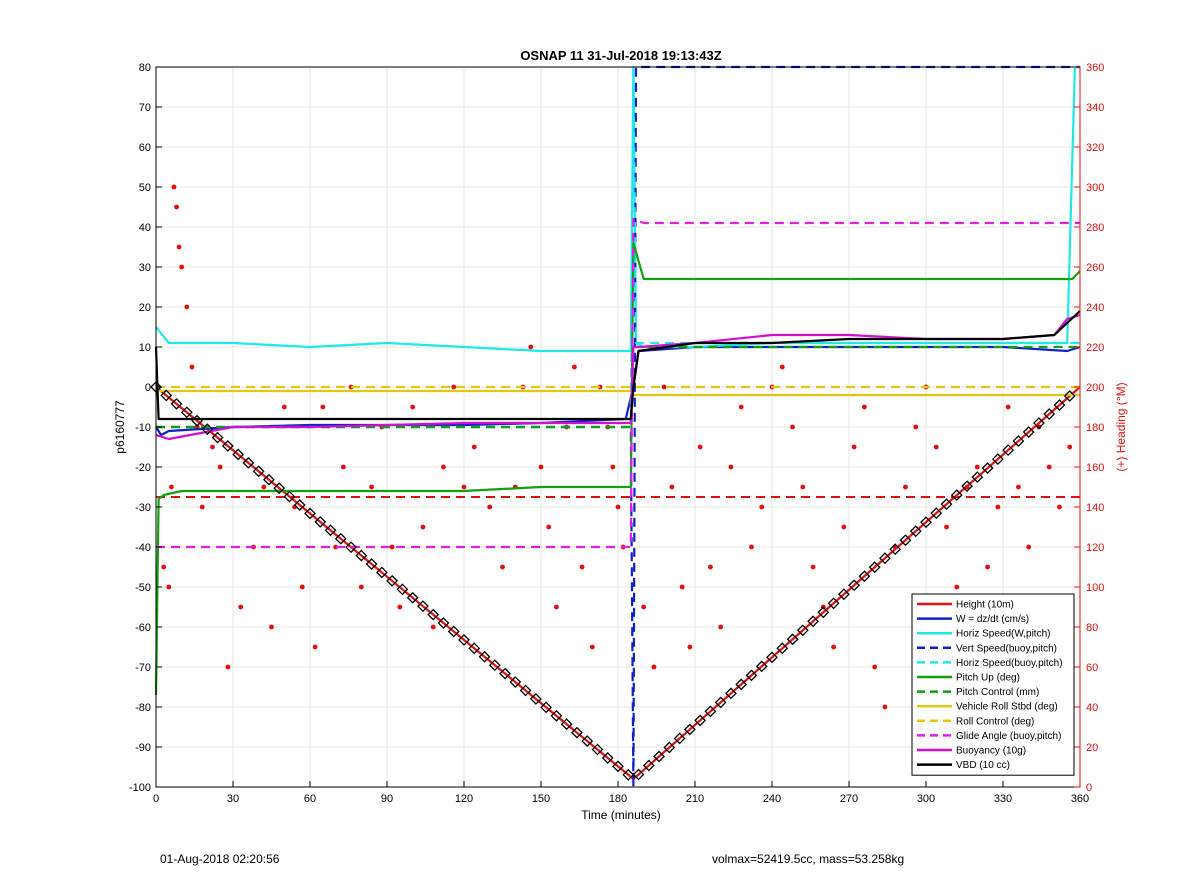 The width and height of the screenshot is (1200, 885). I want to click on y2-tick-label: 180, so click(1095, 428).